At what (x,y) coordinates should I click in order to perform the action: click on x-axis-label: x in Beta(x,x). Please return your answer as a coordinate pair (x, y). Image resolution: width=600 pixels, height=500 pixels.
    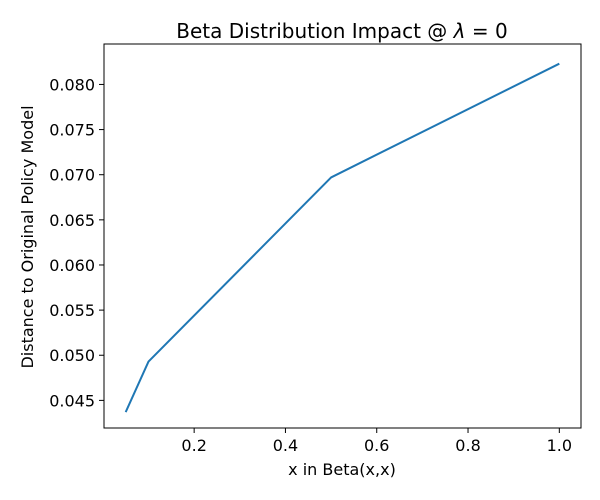
    Looking at the image, I should click on (342, 469).